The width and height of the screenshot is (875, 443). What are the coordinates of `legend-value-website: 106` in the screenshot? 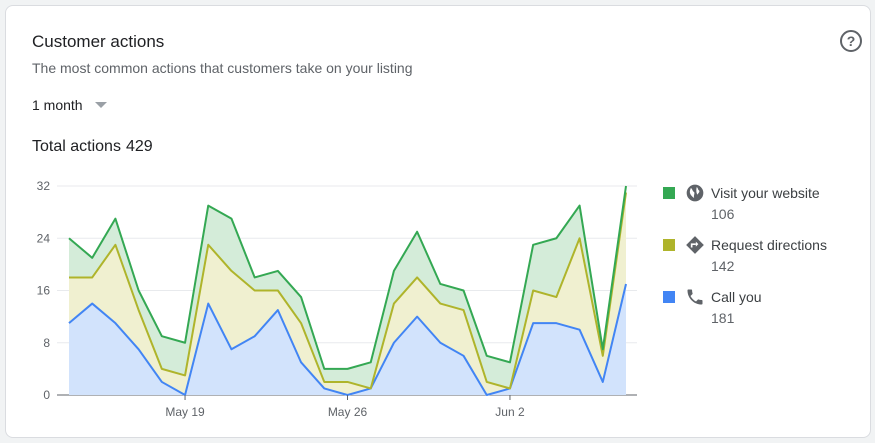 It's located at (723, 214).